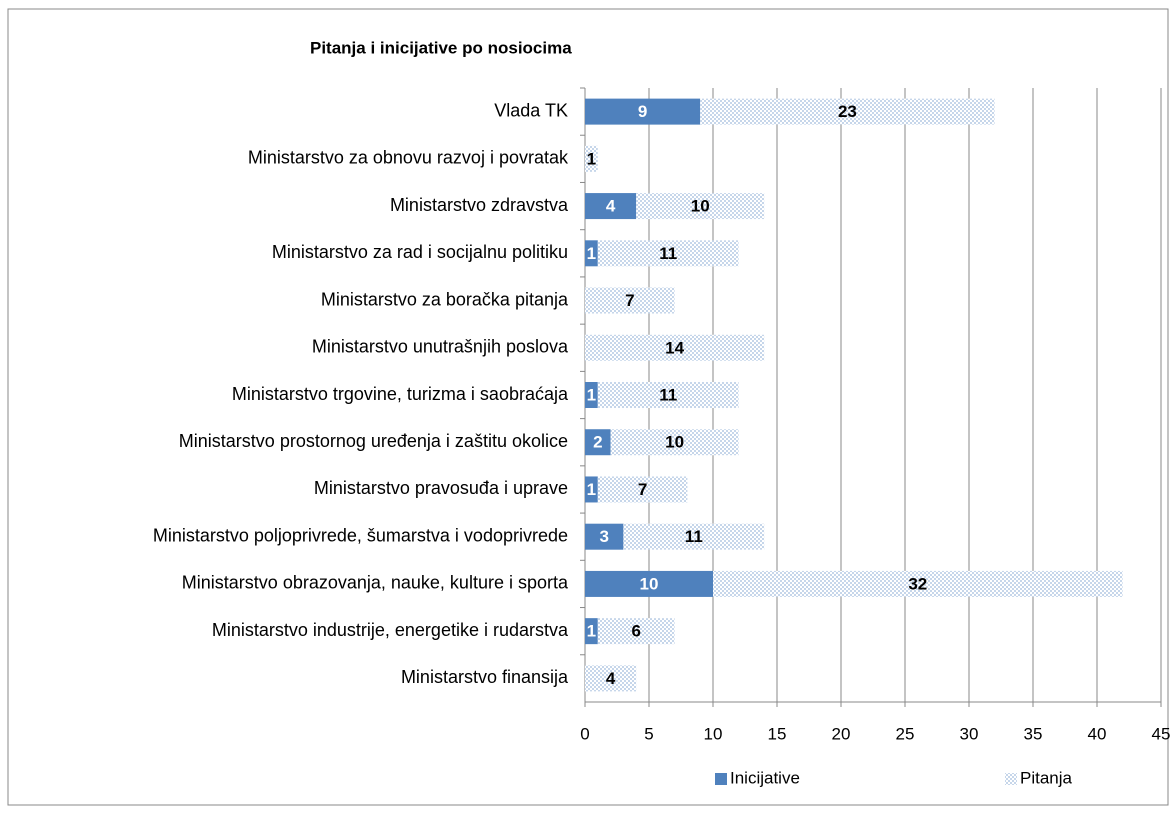 This screenshot has width=1176, height=815. I want to click on x-tick-label: 45, so click(1161, 733).